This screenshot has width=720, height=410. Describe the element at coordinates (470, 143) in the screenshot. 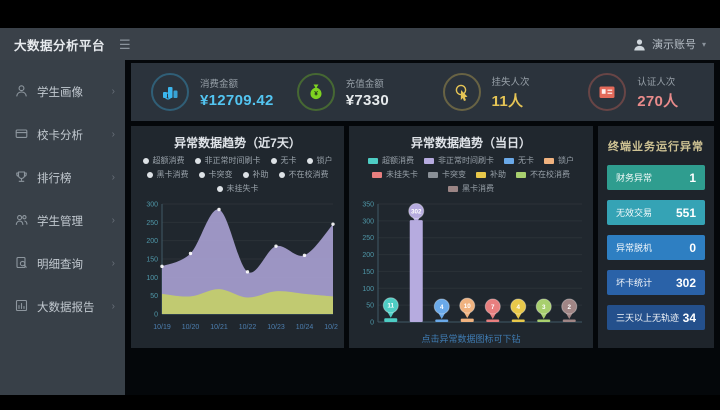

I see `panel-title-trend-today: 异常数据趋势（当日）` at that location.